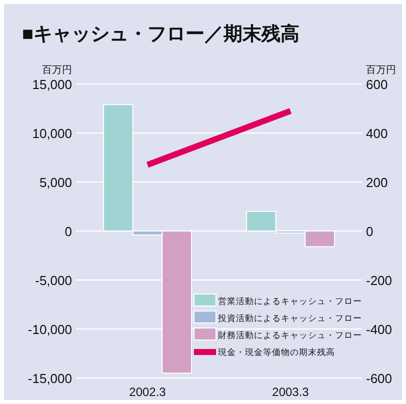 This screenshot has height=404, width=406. I want to click on x-tick-label: 2002.3, so click(147, 392).